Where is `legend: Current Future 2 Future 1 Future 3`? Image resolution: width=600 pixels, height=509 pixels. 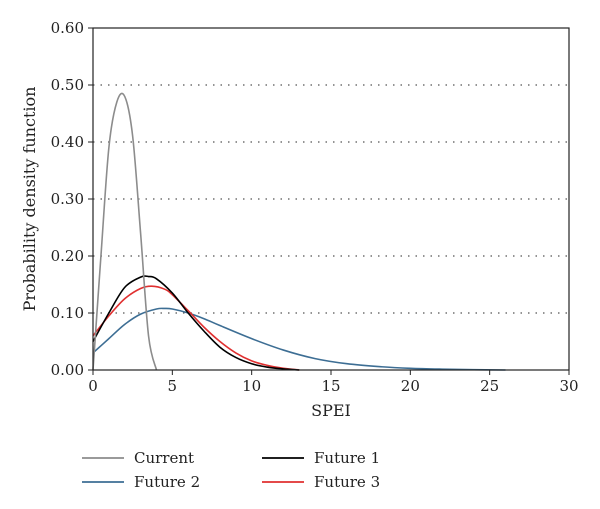
legend: Current Future 2 Future 1 Future 3 is located at coordinates (231, 470).